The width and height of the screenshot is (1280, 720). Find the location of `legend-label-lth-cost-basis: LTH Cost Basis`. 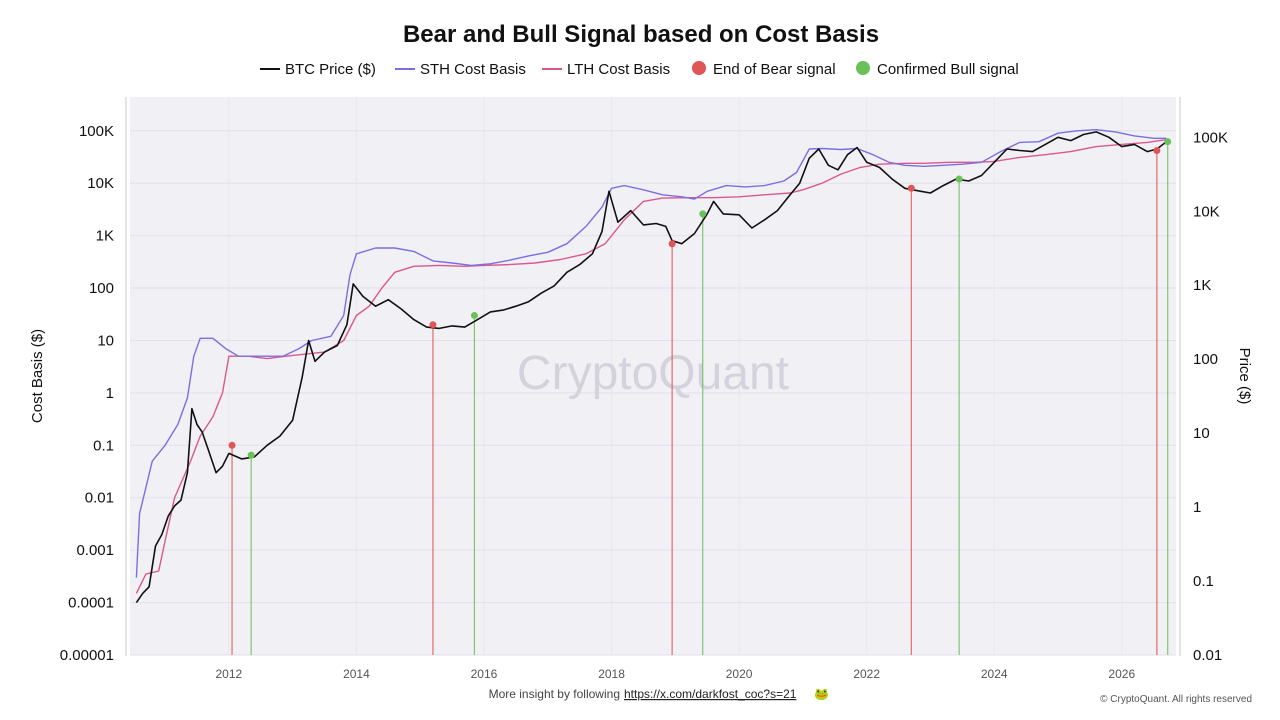

legend-label-lth-cost-basis: LTH Cost Basis is located at coordinates (618, 69).